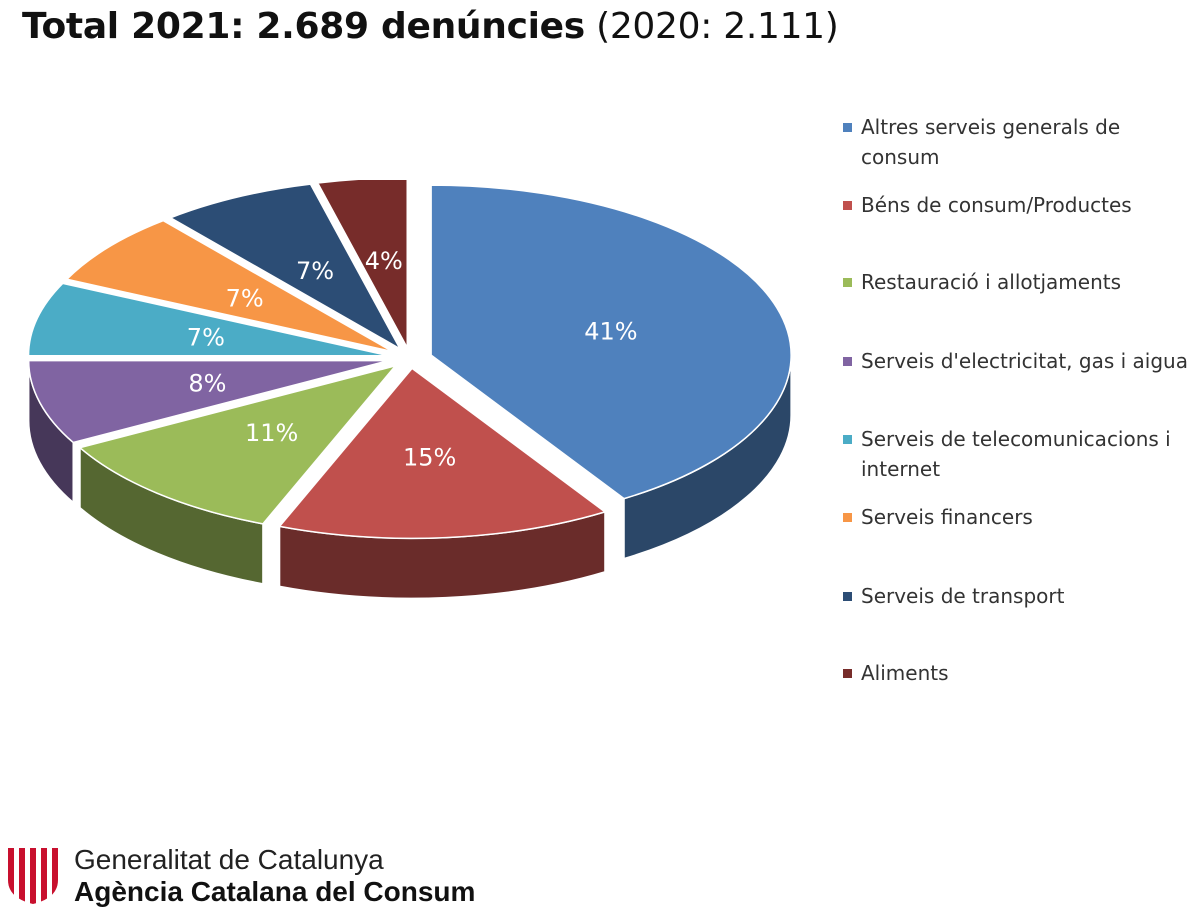 The height and width of the screenshot is (914, 1200). What do you see at coordinates (303, 26) in the screenshot?
I see `chart-title-main: Total 2021: 2.689 denúncies` at bounding box center [303, 26].